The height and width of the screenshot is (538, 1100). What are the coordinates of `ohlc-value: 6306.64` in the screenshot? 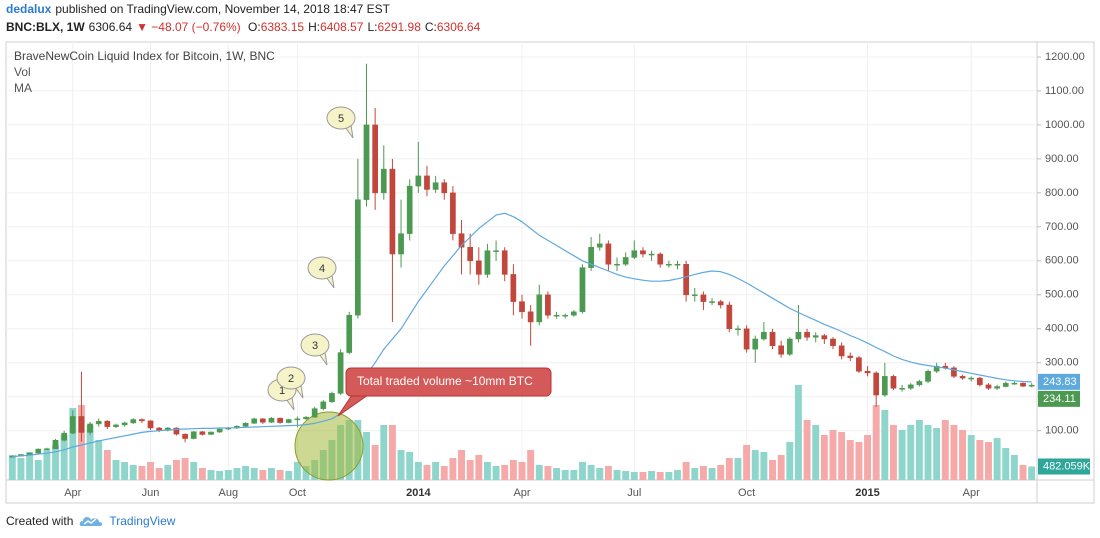 It's located at (458, 27).